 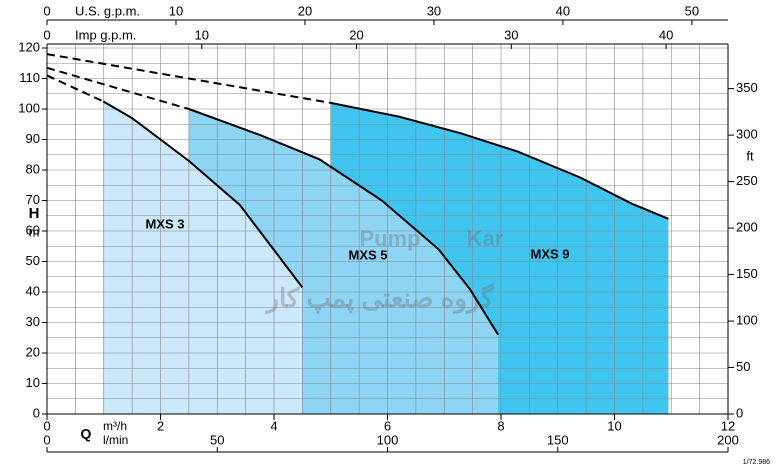 What do you see at coordinates (46, 425) in the screenshot?
I see `x-tick-label: 0` at bounding box center [46, 425].